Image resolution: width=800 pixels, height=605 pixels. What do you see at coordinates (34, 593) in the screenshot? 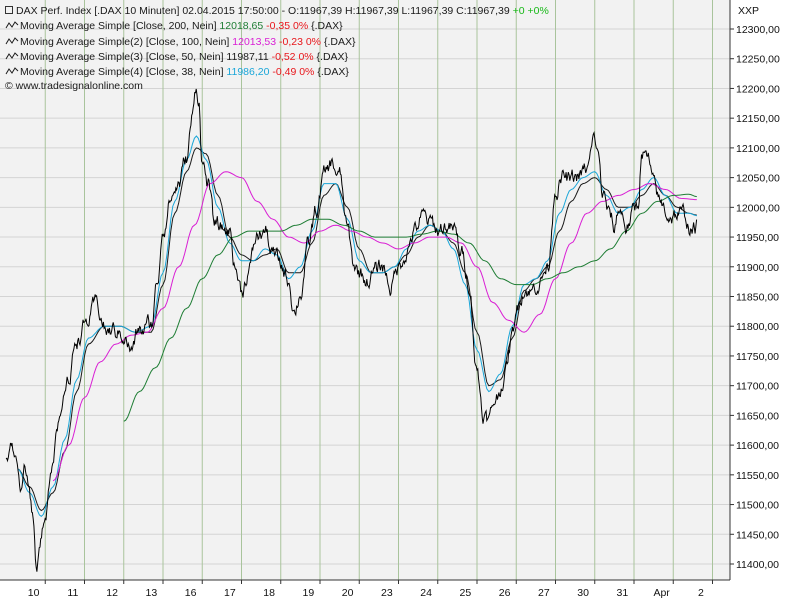
I see `x-tick-label: 10` at bounding box center [34, 593].